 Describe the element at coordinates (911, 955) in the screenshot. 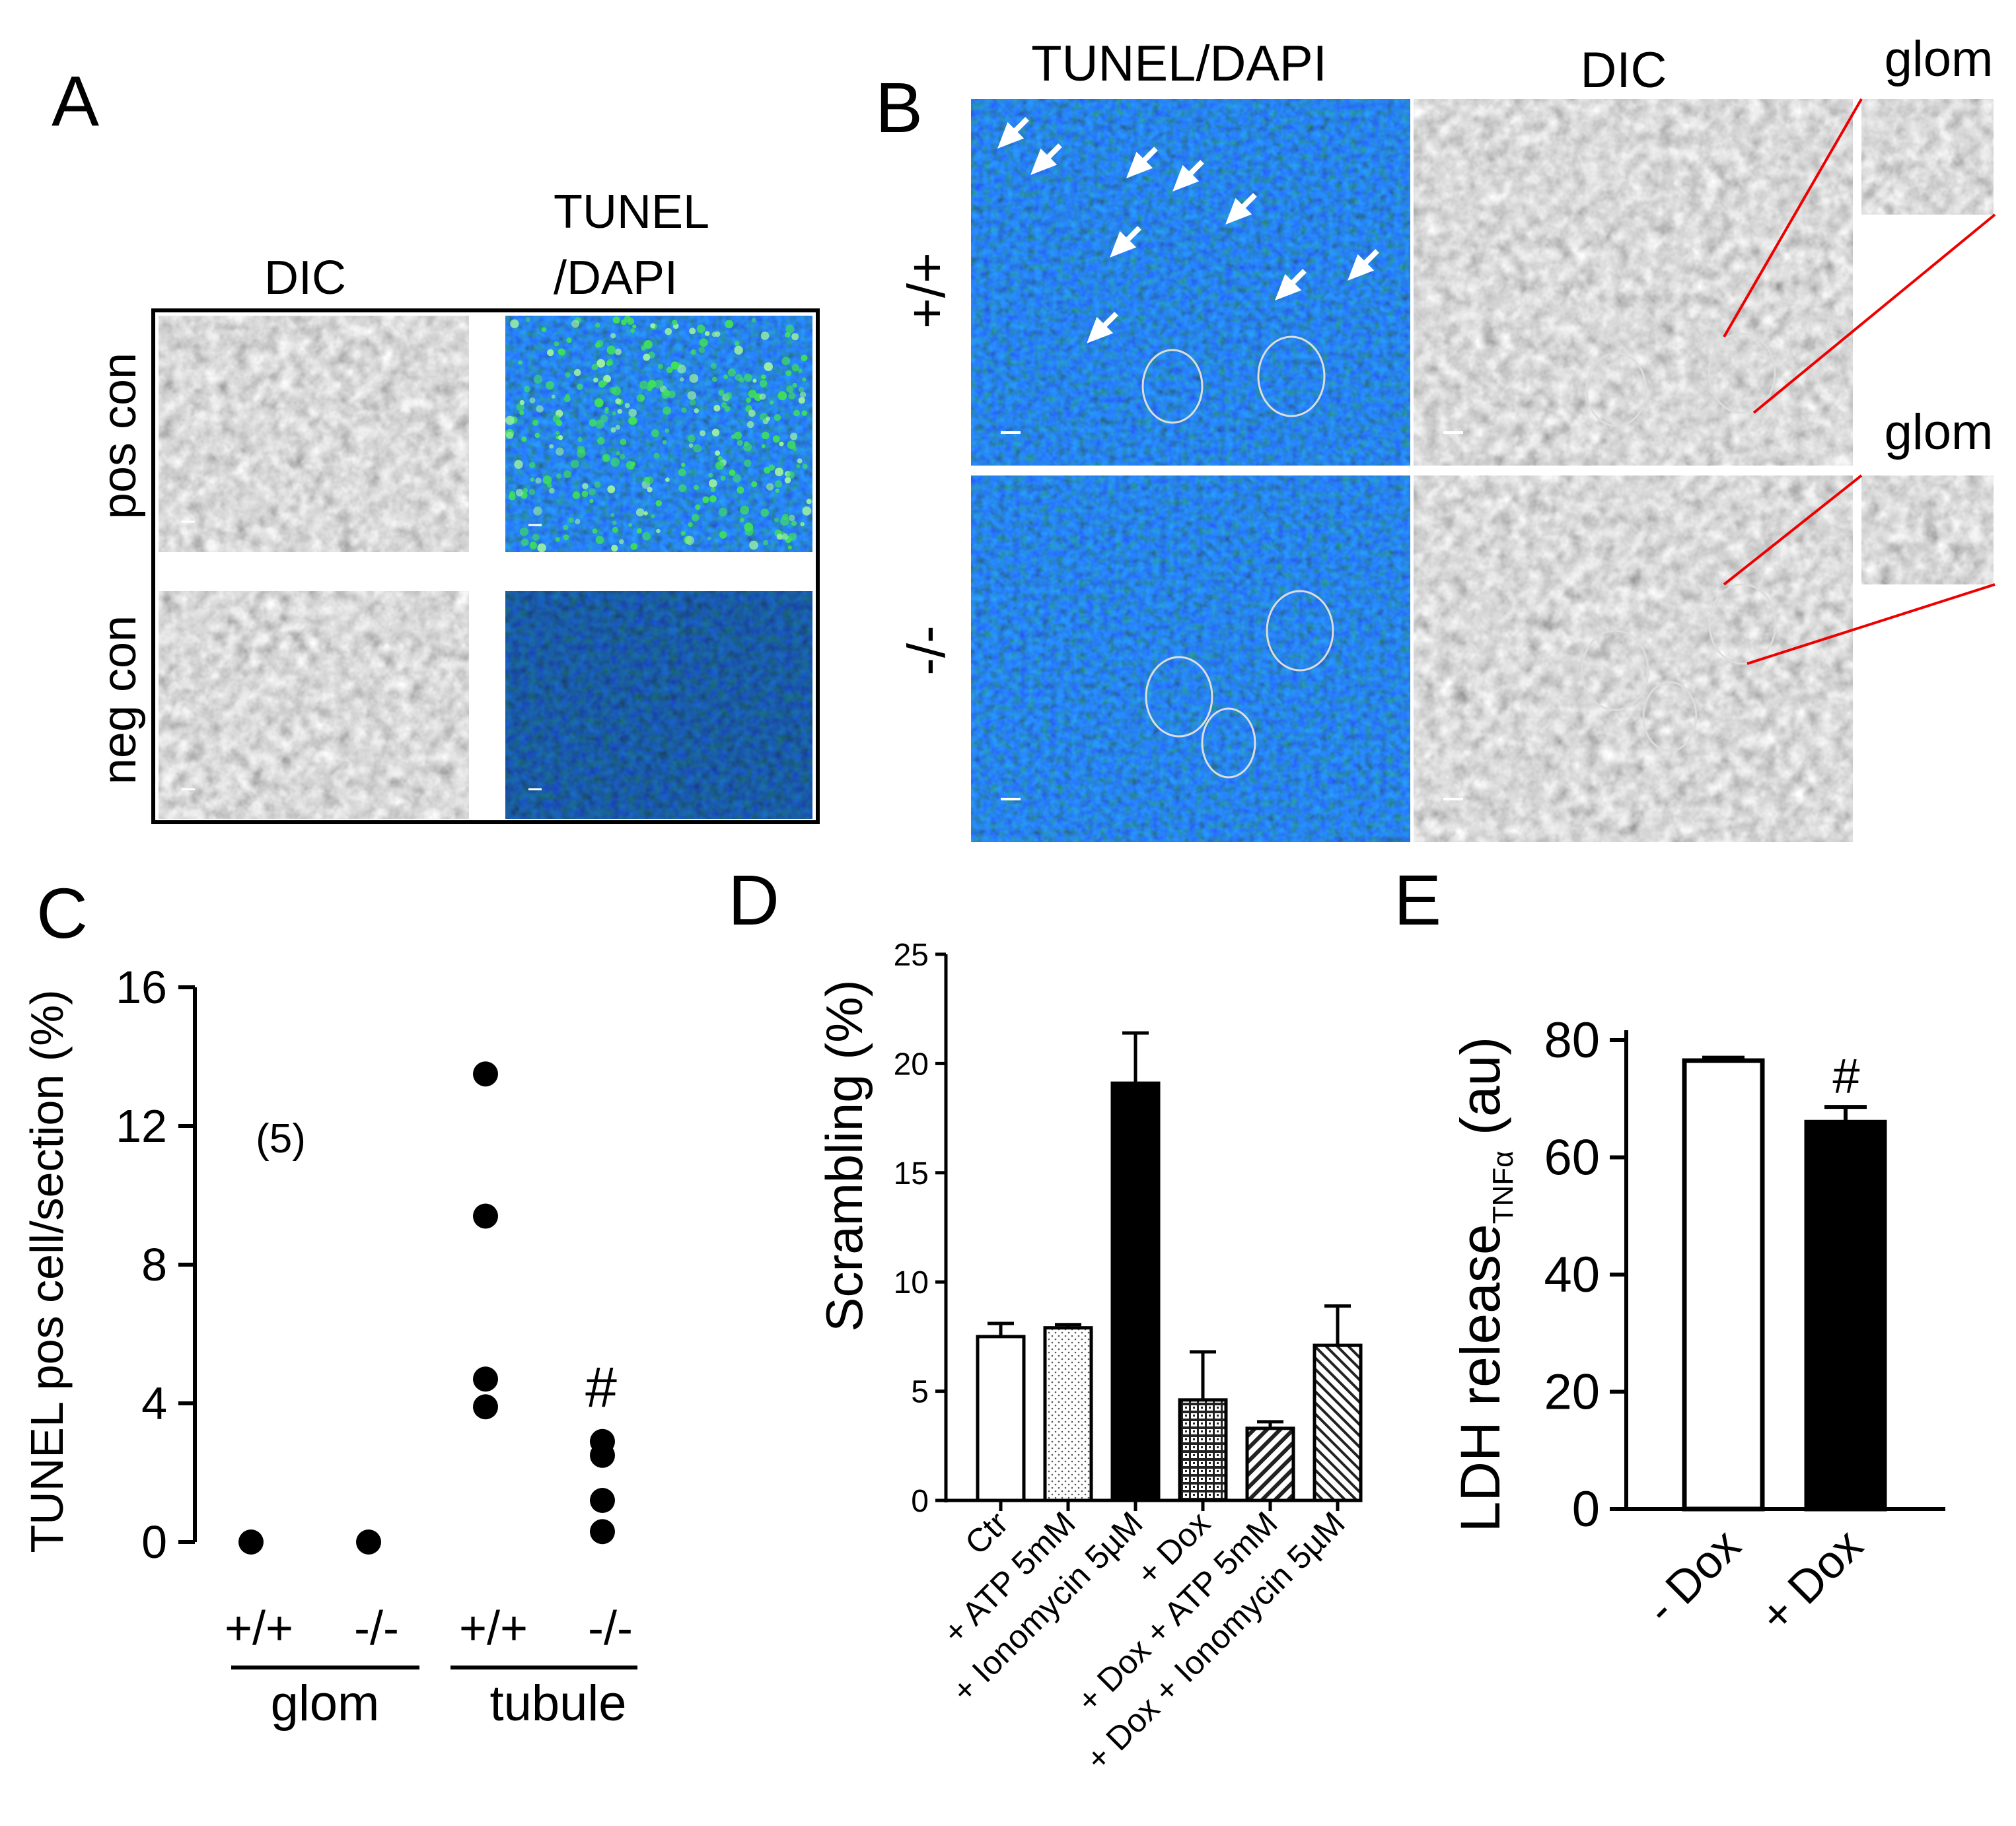

I see `panel-d-y-tick-label: 25` at that location.